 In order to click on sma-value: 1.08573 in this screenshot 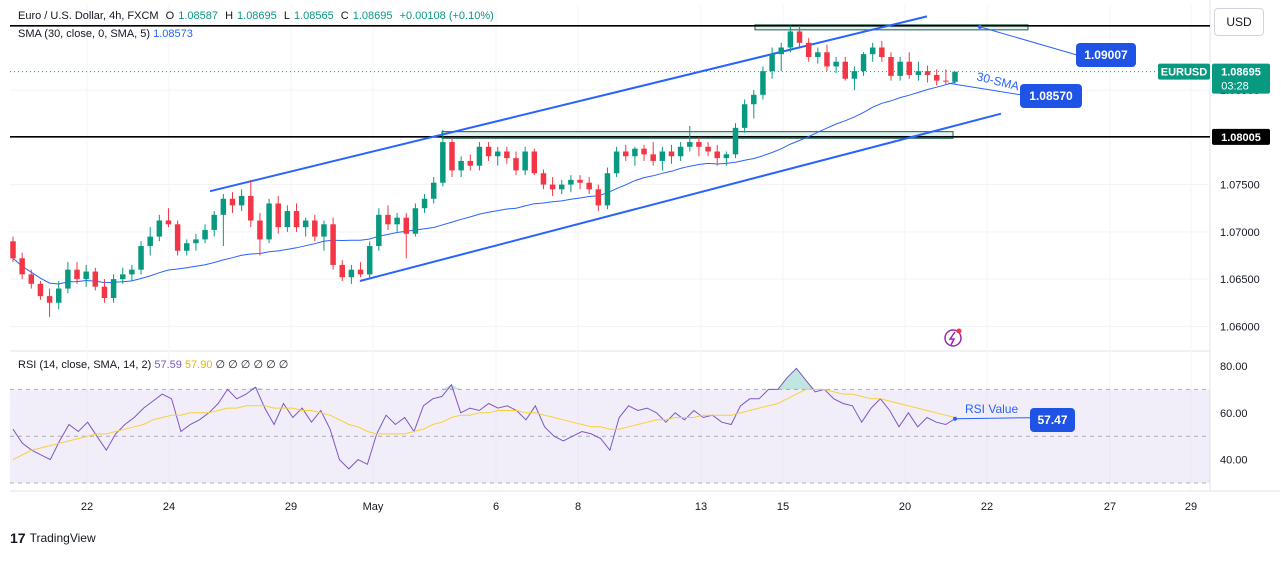, I will do `click(173, 34)`.